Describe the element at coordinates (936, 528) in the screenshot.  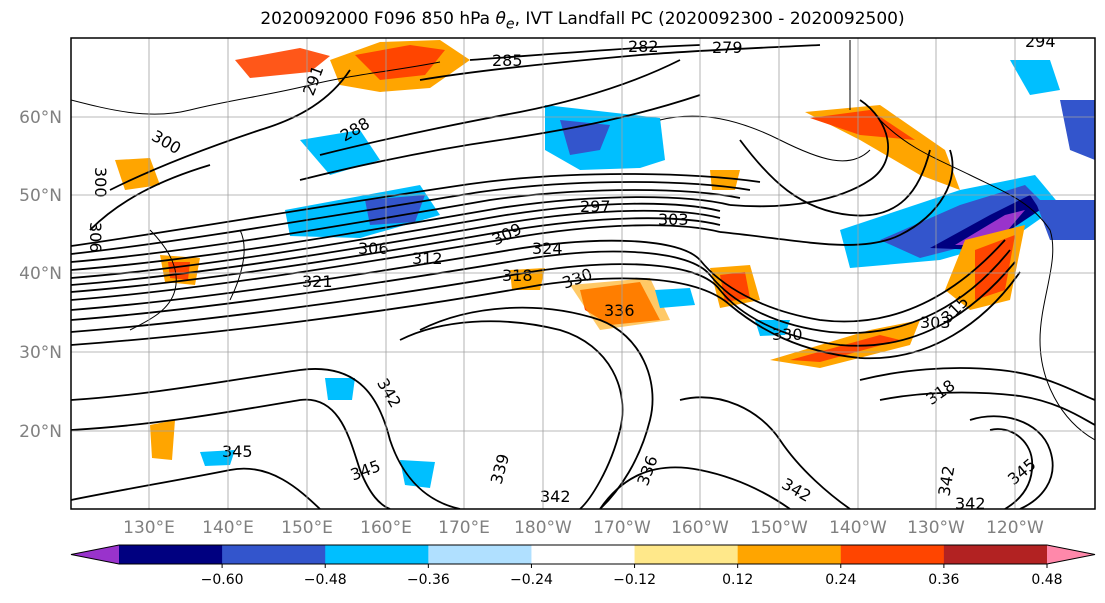
I see `lon-tick-label: 130°W` at that location.